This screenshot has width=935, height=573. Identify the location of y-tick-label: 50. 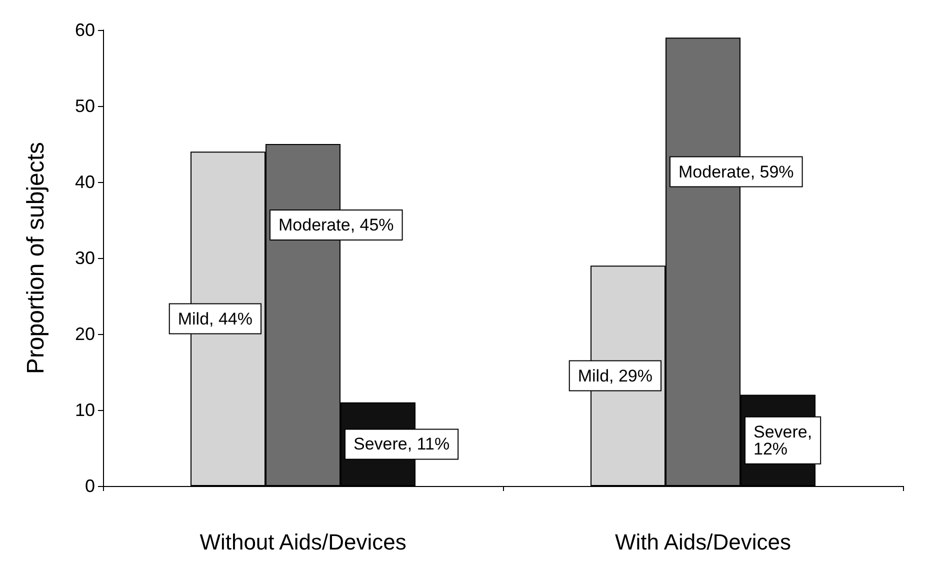
(84, 106).